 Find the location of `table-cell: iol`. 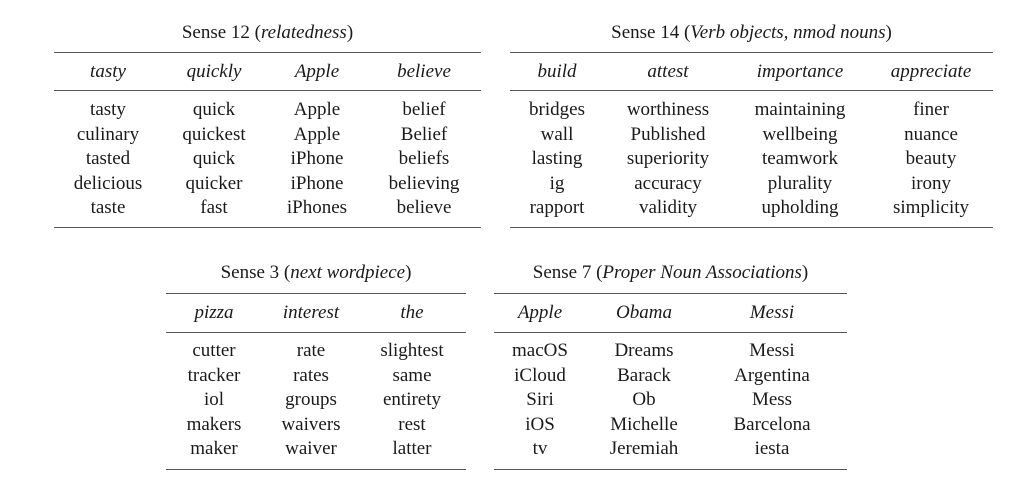

table-cell: iol is located at coordinates (214, 400).